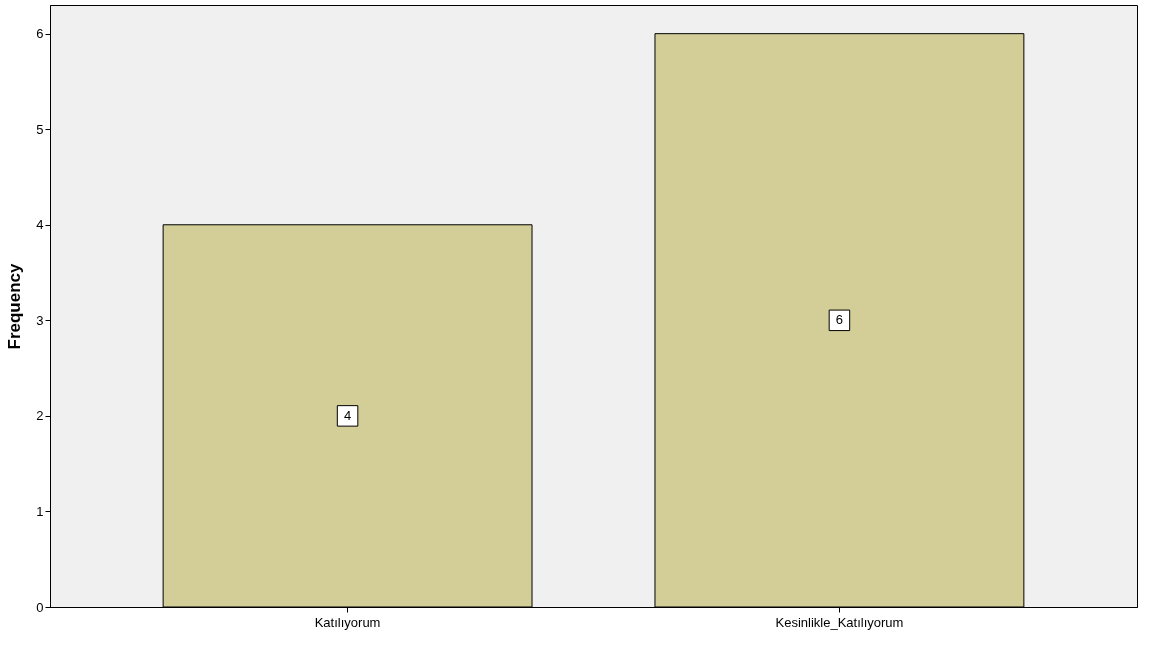  Describe the element at coordinates (40, 34) in the screenshot. I see `y-tick-label: 6` at that location.